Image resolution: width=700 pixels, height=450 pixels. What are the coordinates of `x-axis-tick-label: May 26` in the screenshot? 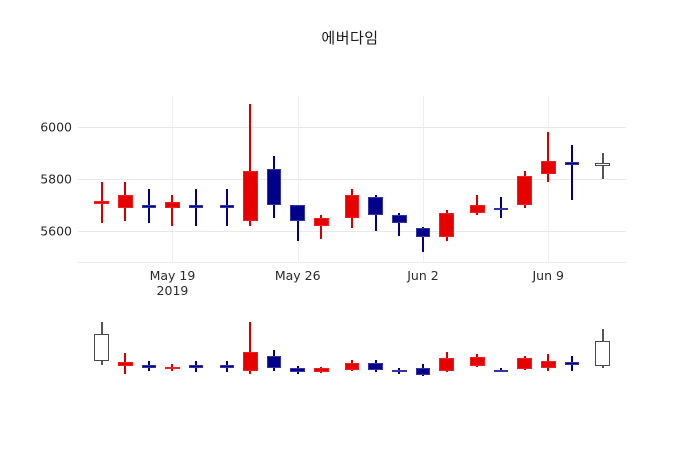 It's located at (297, 275).